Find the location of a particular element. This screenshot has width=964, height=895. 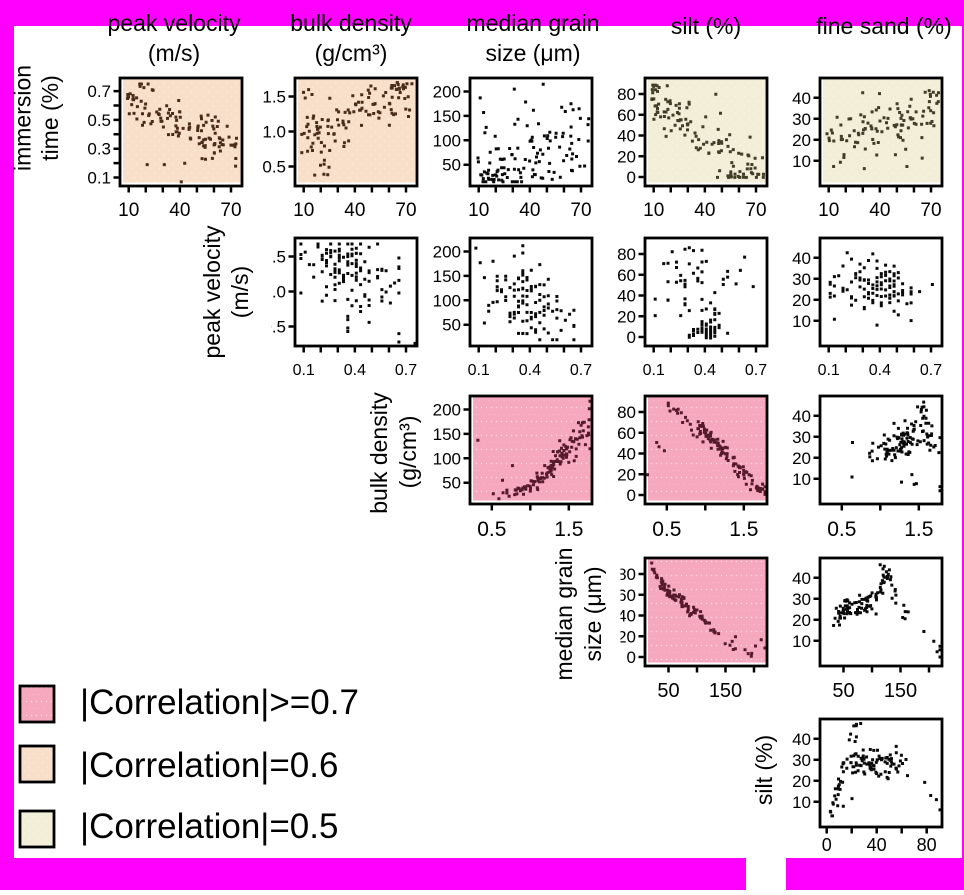

svg-text: |Correlation|=0.6 is located at coordinates (209, 765).